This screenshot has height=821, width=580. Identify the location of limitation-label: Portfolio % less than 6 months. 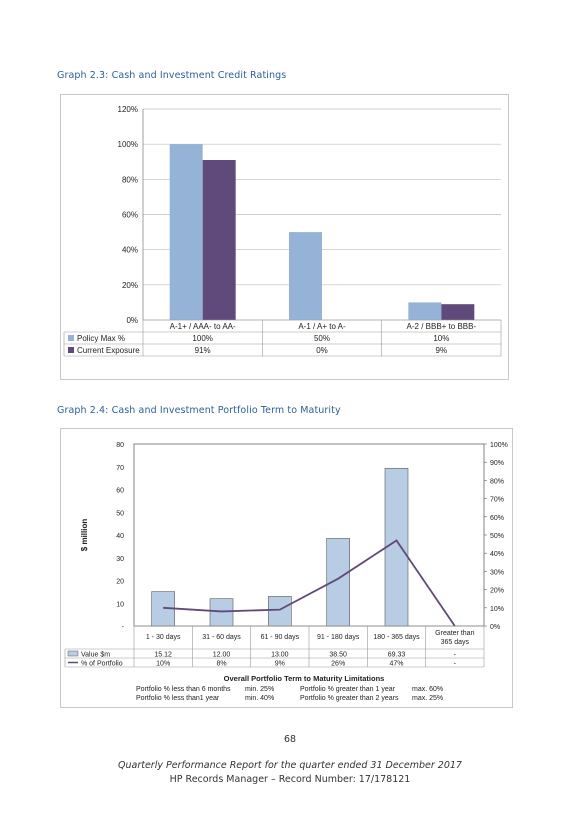
(183, 689).